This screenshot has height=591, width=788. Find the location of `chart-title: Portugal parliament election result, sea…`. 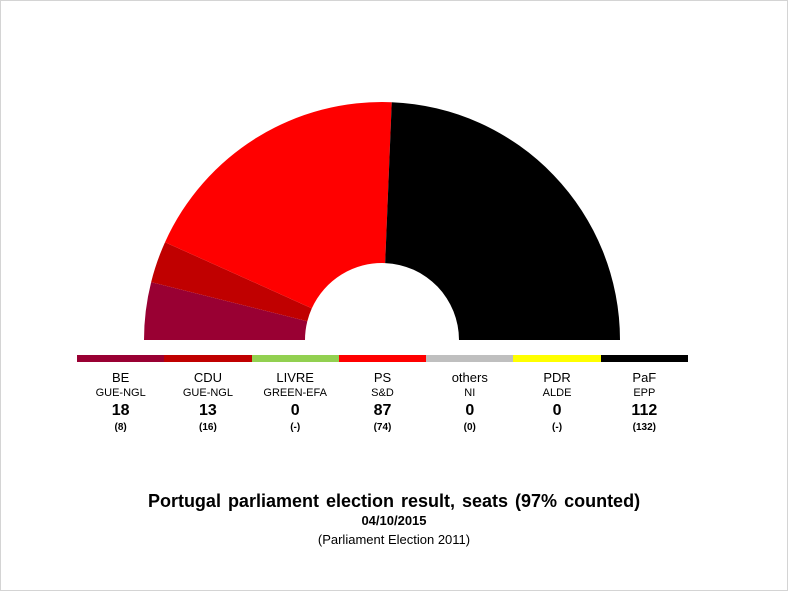

chart-title: Portugal parliament election result, sea… is located at coordinates (394, 501).